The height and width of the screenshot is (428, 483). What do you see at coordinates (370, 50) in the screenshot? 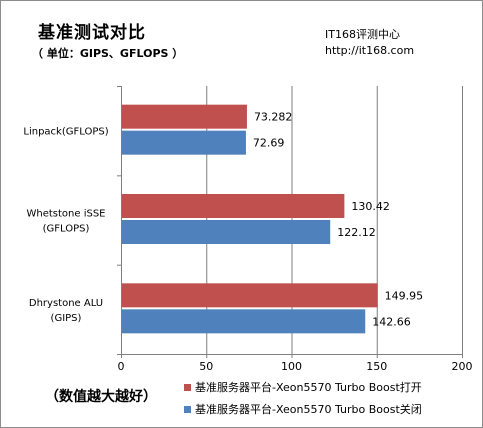
I see `source-url: http://it168.com` at bounding box center [370, 50].